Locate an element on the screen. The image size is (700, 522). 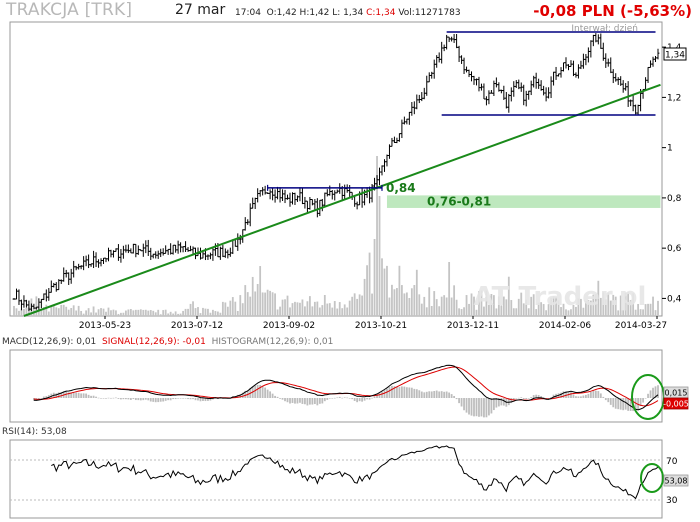
macd-panel is located at coordinates (336, 386).